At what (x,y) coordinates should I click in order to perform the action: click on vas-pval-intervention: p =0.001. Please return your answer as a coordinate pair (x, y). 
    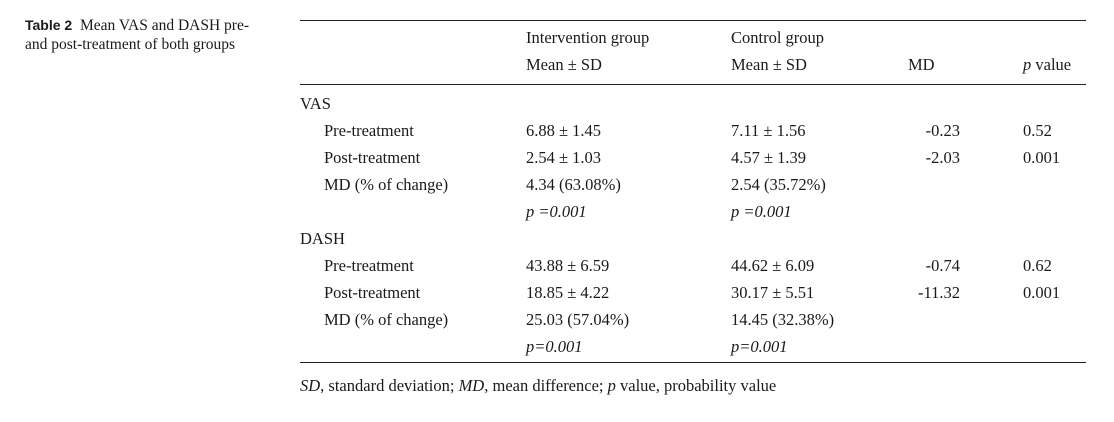
    Looking at the image, I should click on (556, 211).